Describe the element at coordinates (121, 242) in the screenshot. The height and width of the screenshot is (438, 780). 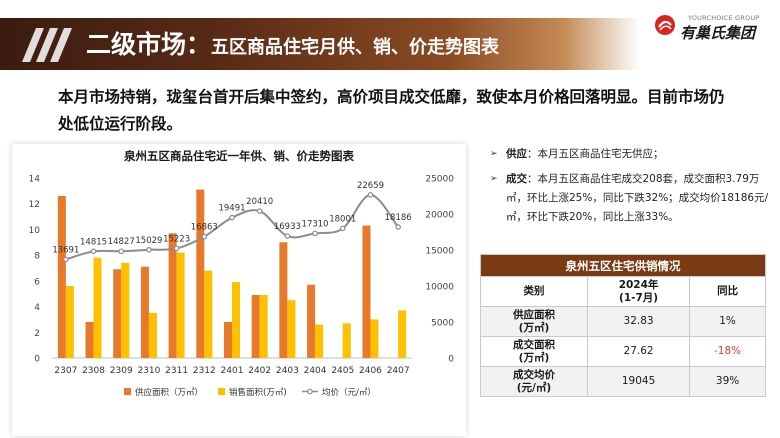
I see `price-data-label: 14827` at that location.